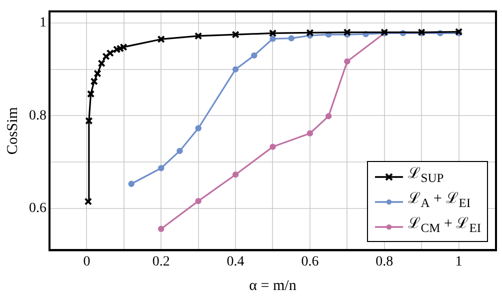  What do you see at coordinates (385, 262) in the screenshot?
I see `x-tick-label: 0.8` at bounding box center [385, 262].